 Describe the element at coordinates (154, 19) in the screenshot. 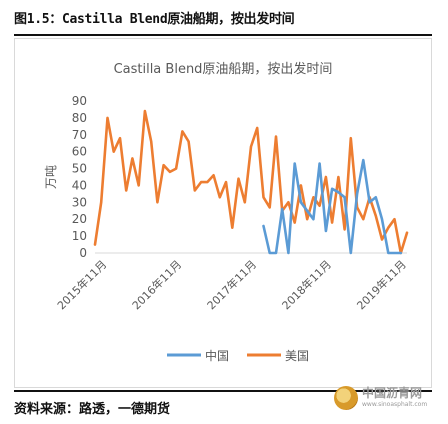

I see `figure-caption: 图1.5：Castilla Blend原油船期，按出发时间` at that location.